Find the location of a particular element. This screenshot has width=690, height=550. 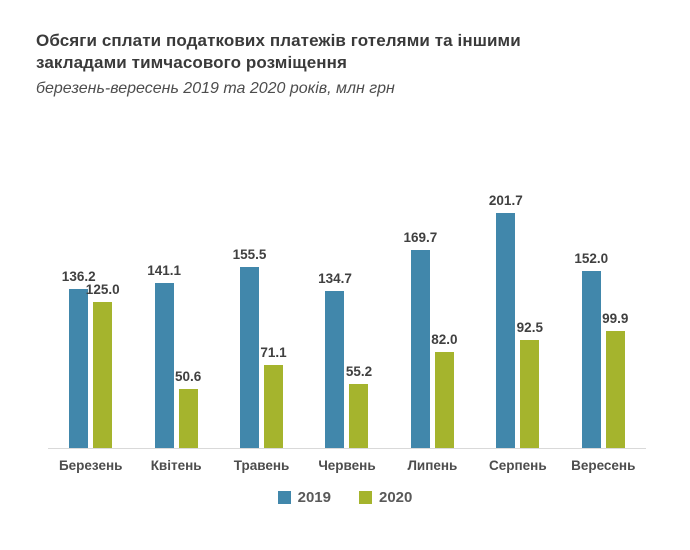

bar-group-1: 136.2 125.0 is located at coordinates (90, 318).